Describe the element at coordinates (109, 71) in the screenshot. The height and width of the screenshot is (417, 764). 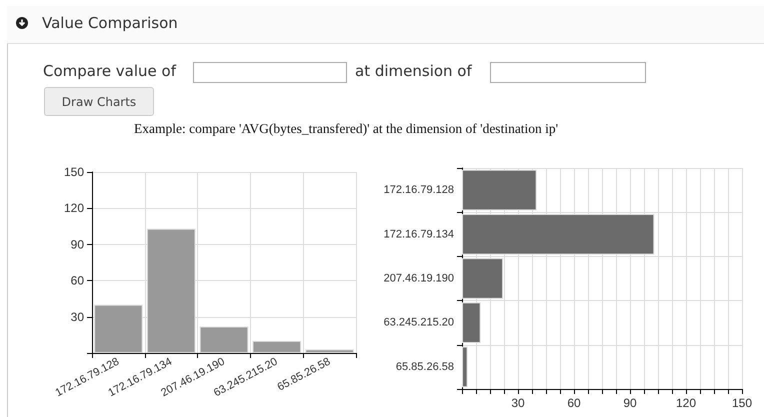
I see `text: Compare value of` at that location.